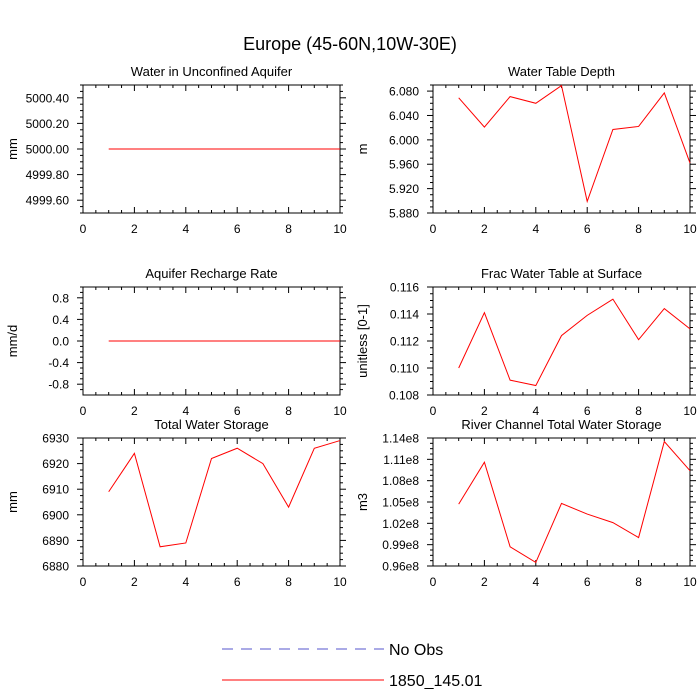 The image size is (700, 700). Describe the element at coordinates (55, 490) in the screenshot. I see `y-tick-label: 6910` at that location.